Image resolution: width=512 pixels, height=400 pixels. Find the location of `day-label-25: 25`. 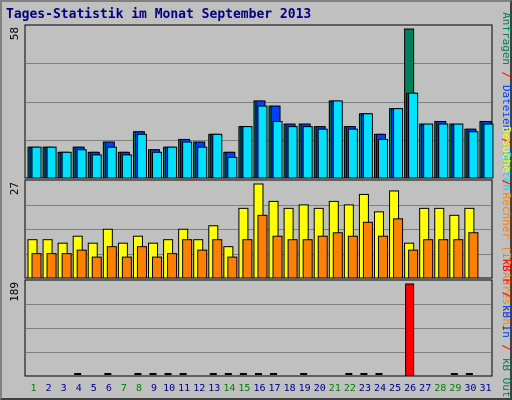

day-label-25: 25 is located at coordinates (395, 388).